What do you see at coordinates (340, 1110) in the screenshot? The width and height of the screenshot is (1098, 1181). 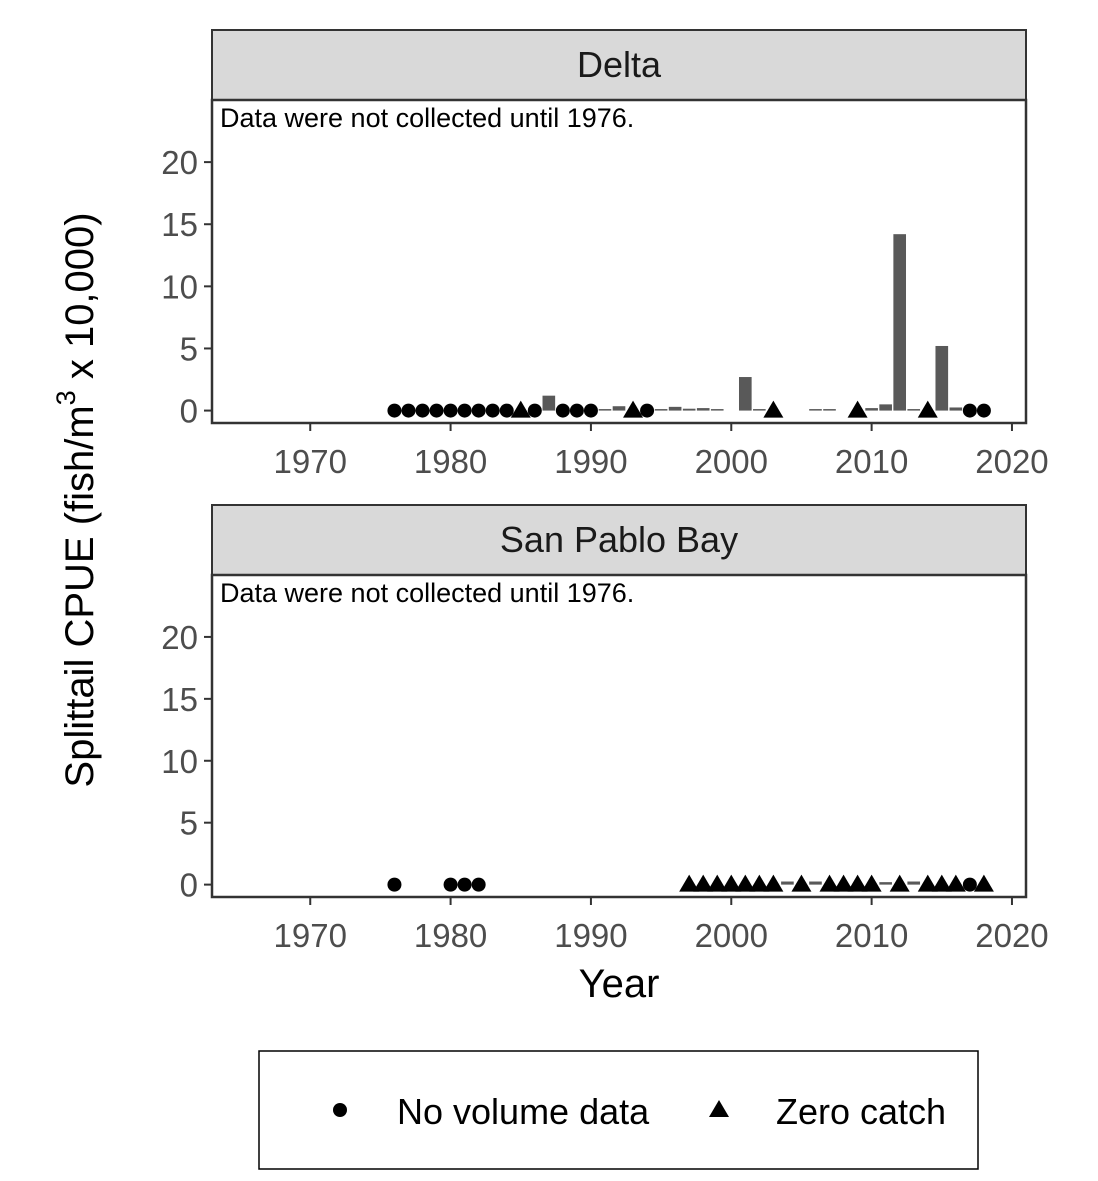 I see `legend-key-circle` at bounding box center [340, 1110].